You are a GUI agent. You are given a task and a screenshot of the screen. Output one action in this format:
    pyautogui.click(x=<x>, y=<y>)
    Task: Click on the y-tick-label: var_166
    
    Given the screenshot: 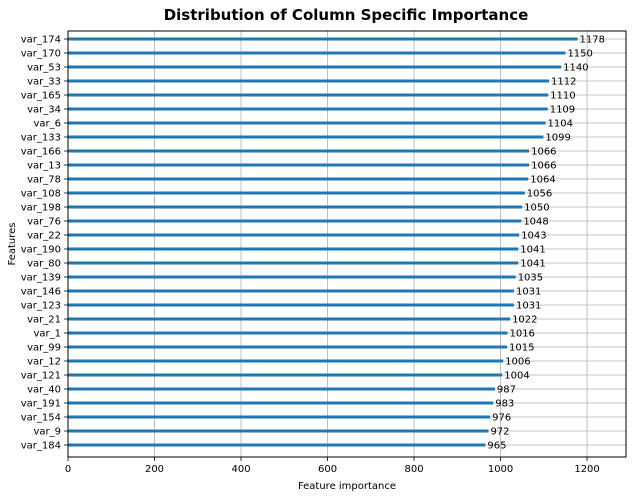 What is the action you would take?
    pyautogui.click(x=41, y=152)
    